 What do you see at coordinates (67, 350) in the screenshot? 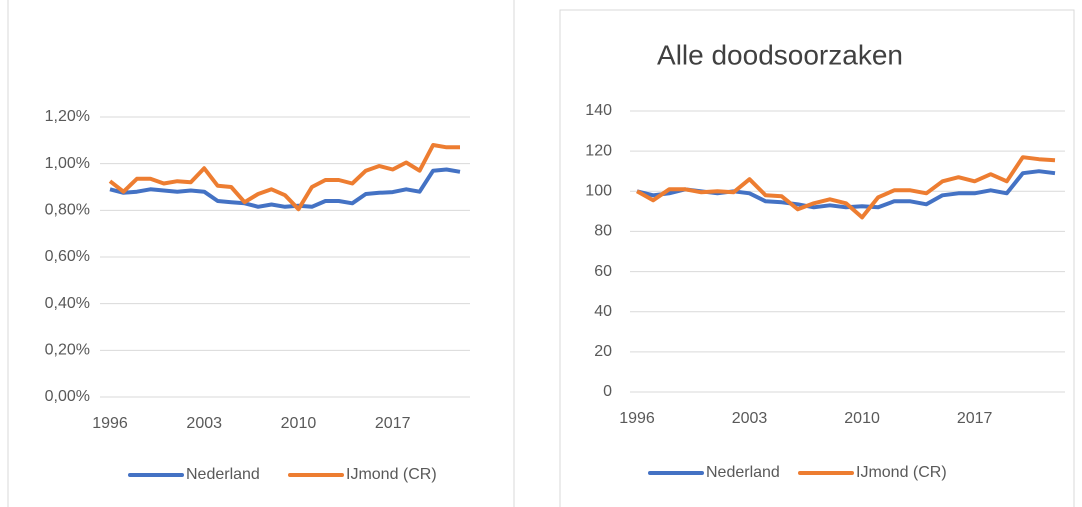
I see `y-tick-label: 0,20%` at bounding box center [67, 350].